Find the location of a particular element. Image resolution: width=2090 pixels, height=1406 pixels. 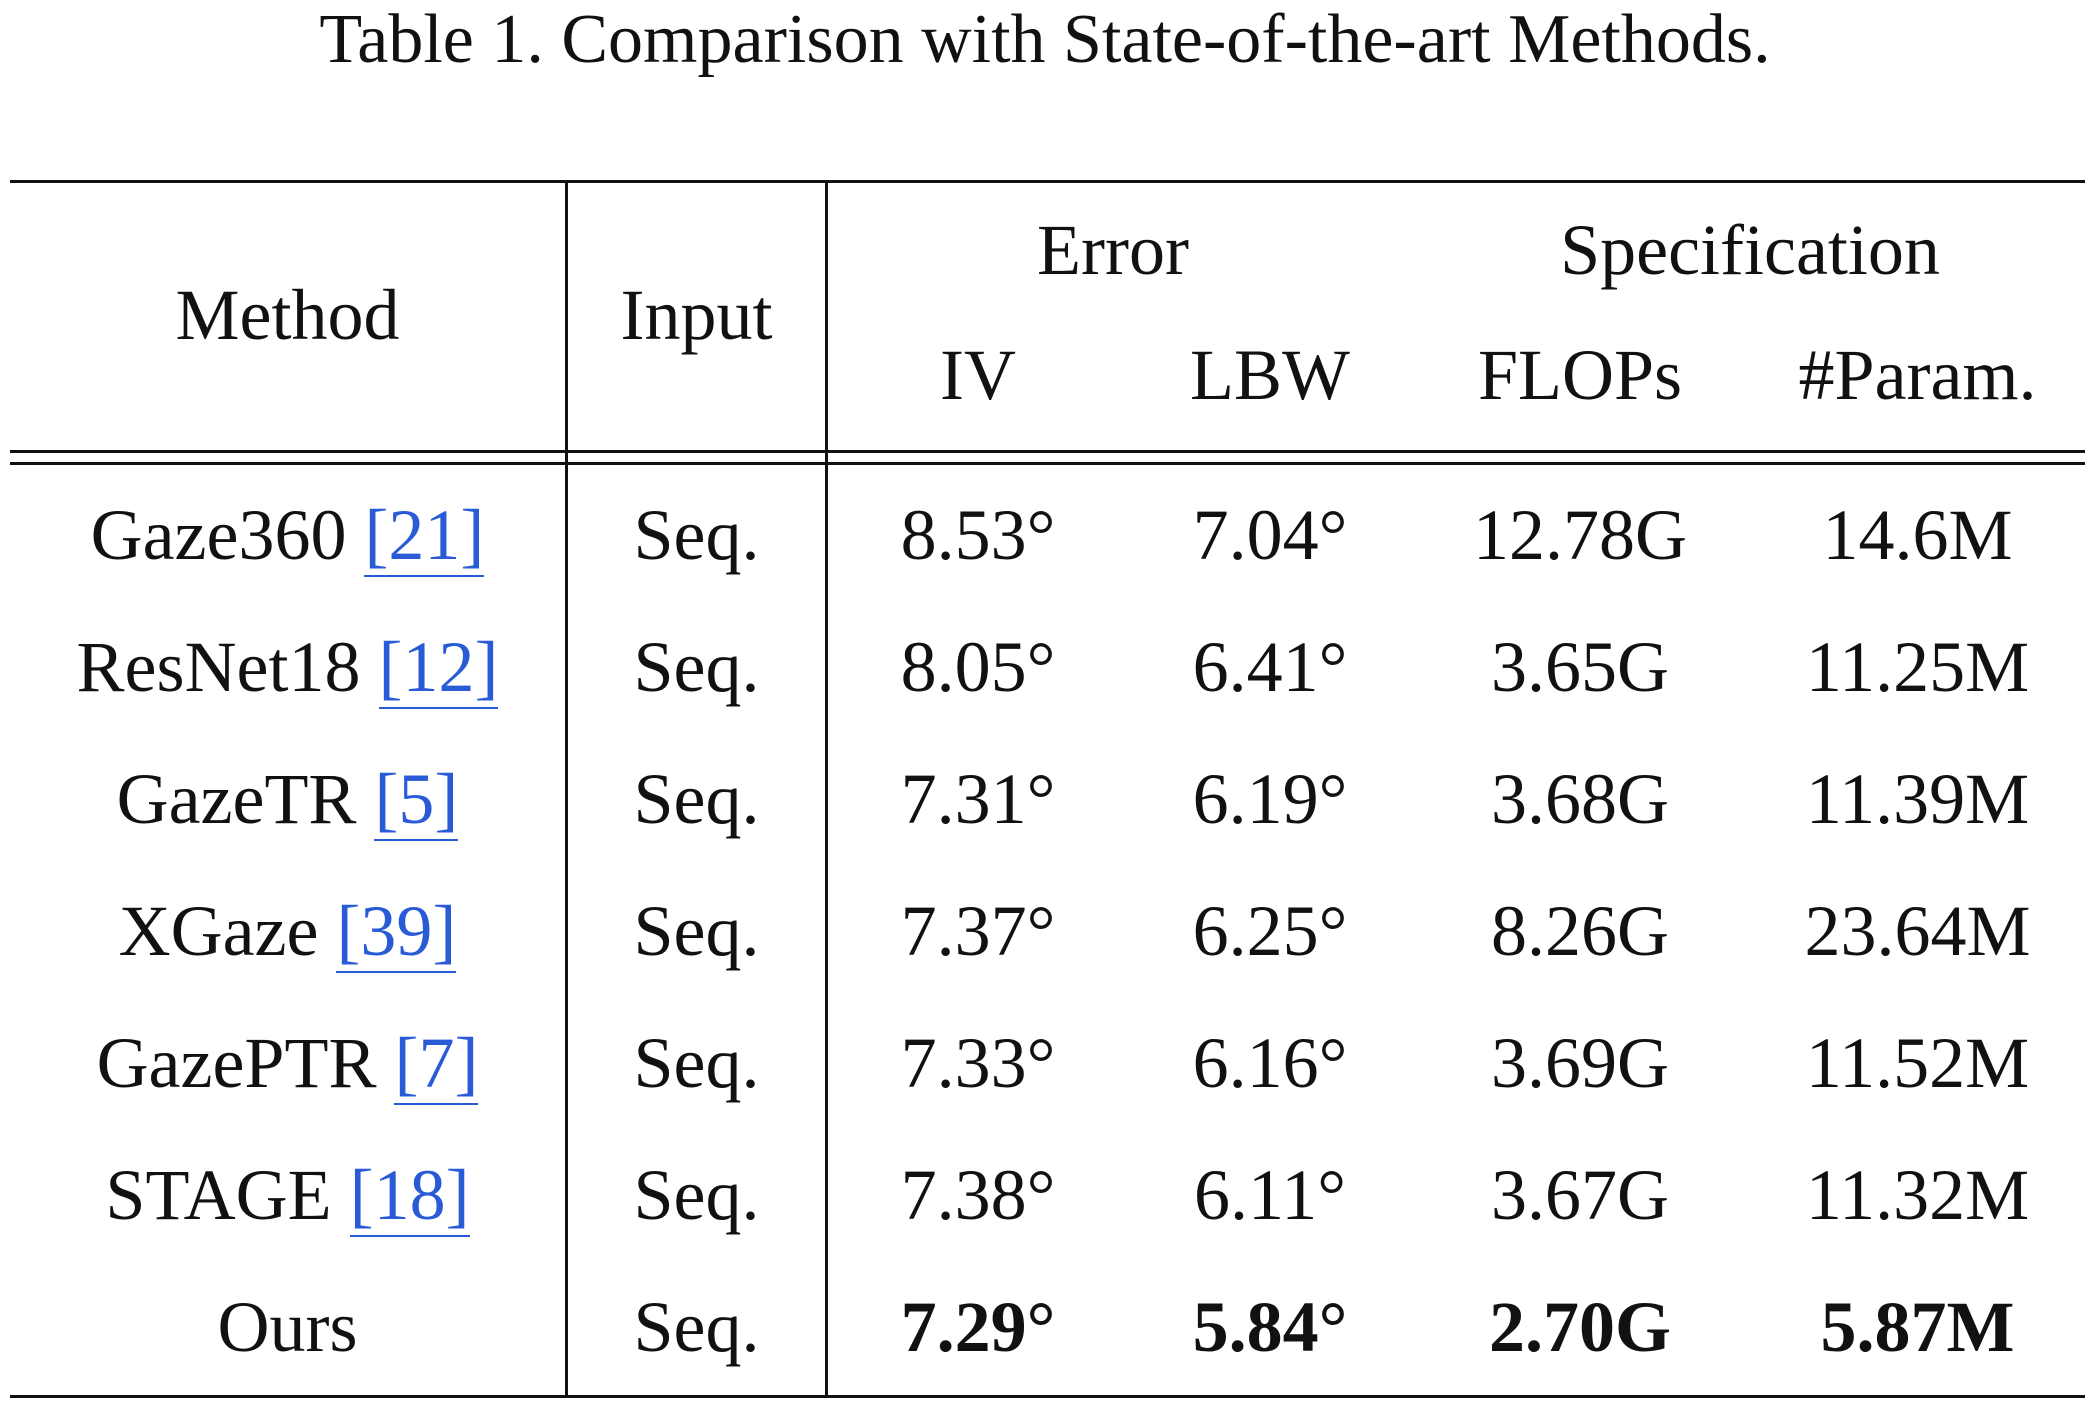

flops-cell: 3.69G is located at coordinates (1580, 1063).